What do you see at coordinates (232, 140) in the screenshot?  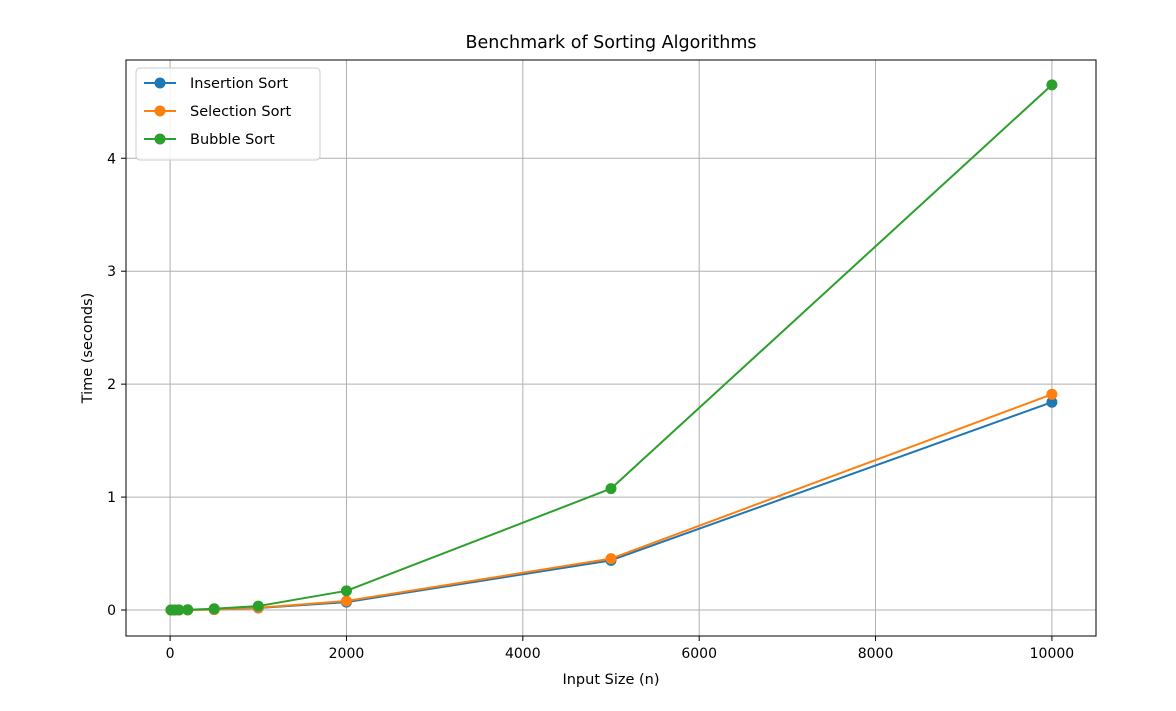 I see `legend-label-bubble-sort: Bubble Sort` at bounding box center [232, 140].